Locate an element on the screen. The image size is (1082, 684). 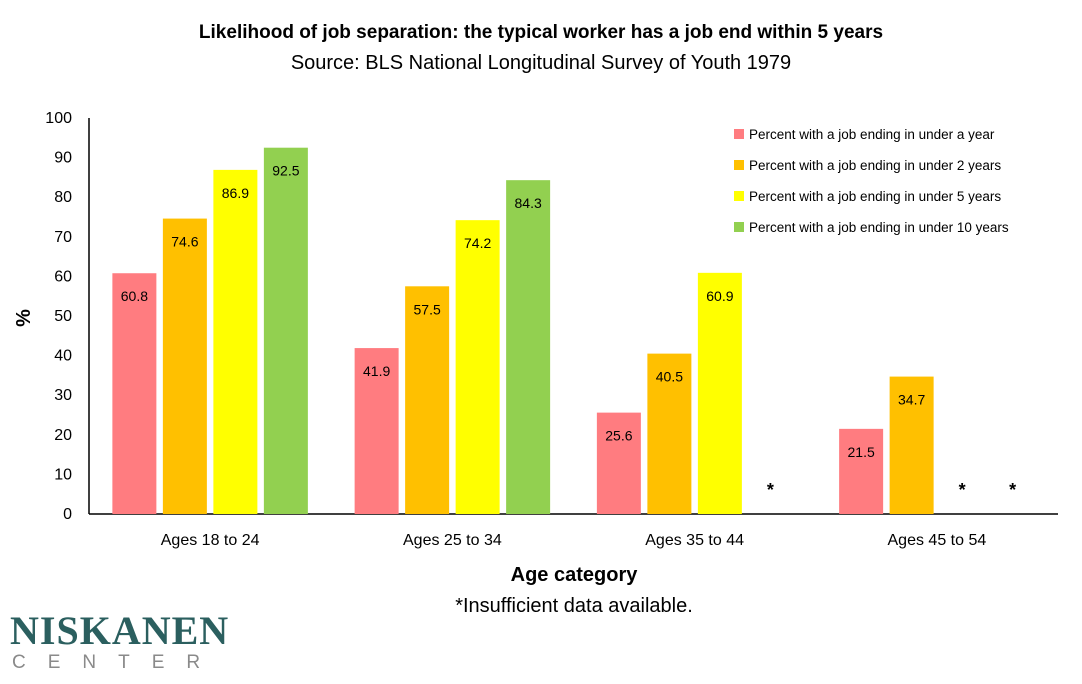
x-tick-label: Ages 45 to 54 is located at coordinates (937, 540).